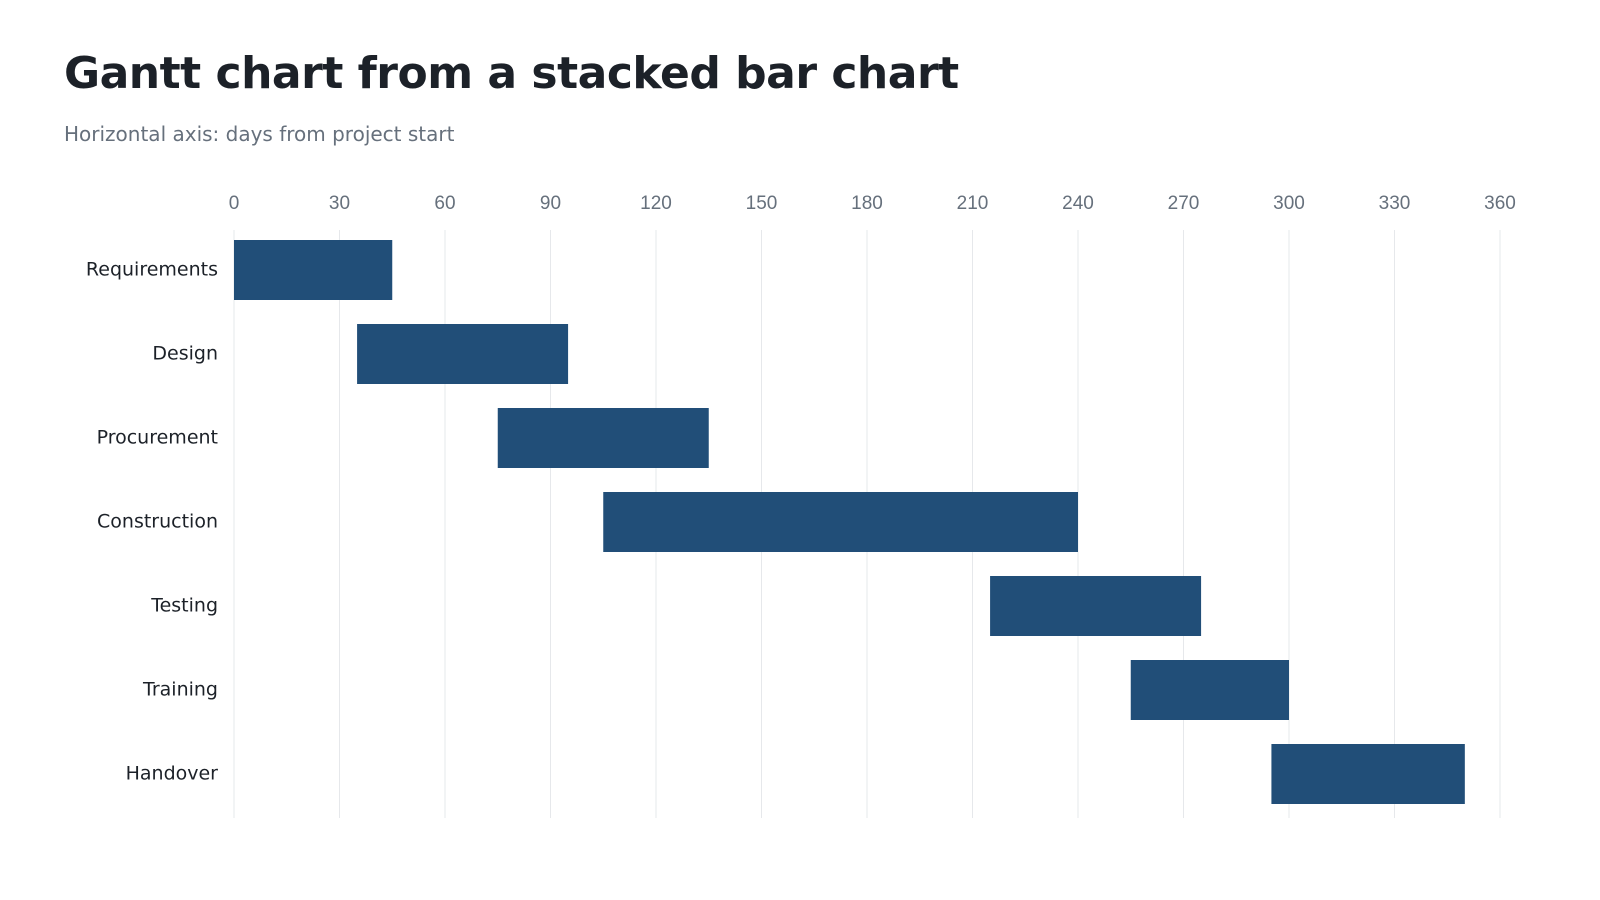 Image resolution: width=1600 pixels, height=900 pixels. What do you see at coordinates (152, 270) in the screenshot?
I see `task-label: Requirements` at bounding box center [152, 270].